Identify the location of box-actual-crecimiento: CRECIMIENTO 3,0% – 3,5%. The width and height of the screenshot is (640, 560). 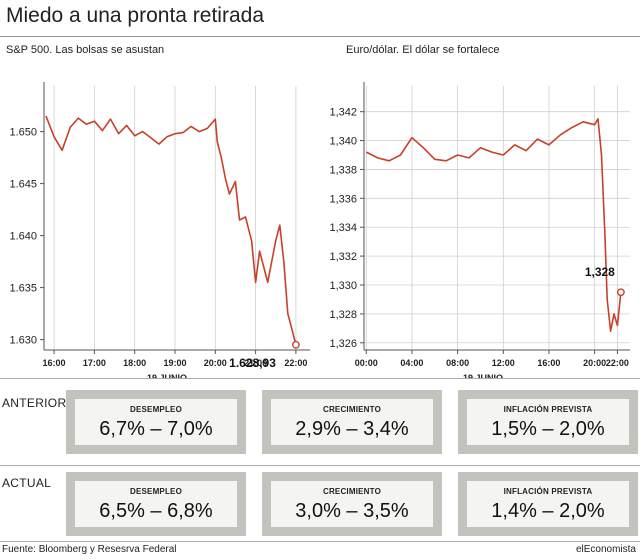
(352, 504).